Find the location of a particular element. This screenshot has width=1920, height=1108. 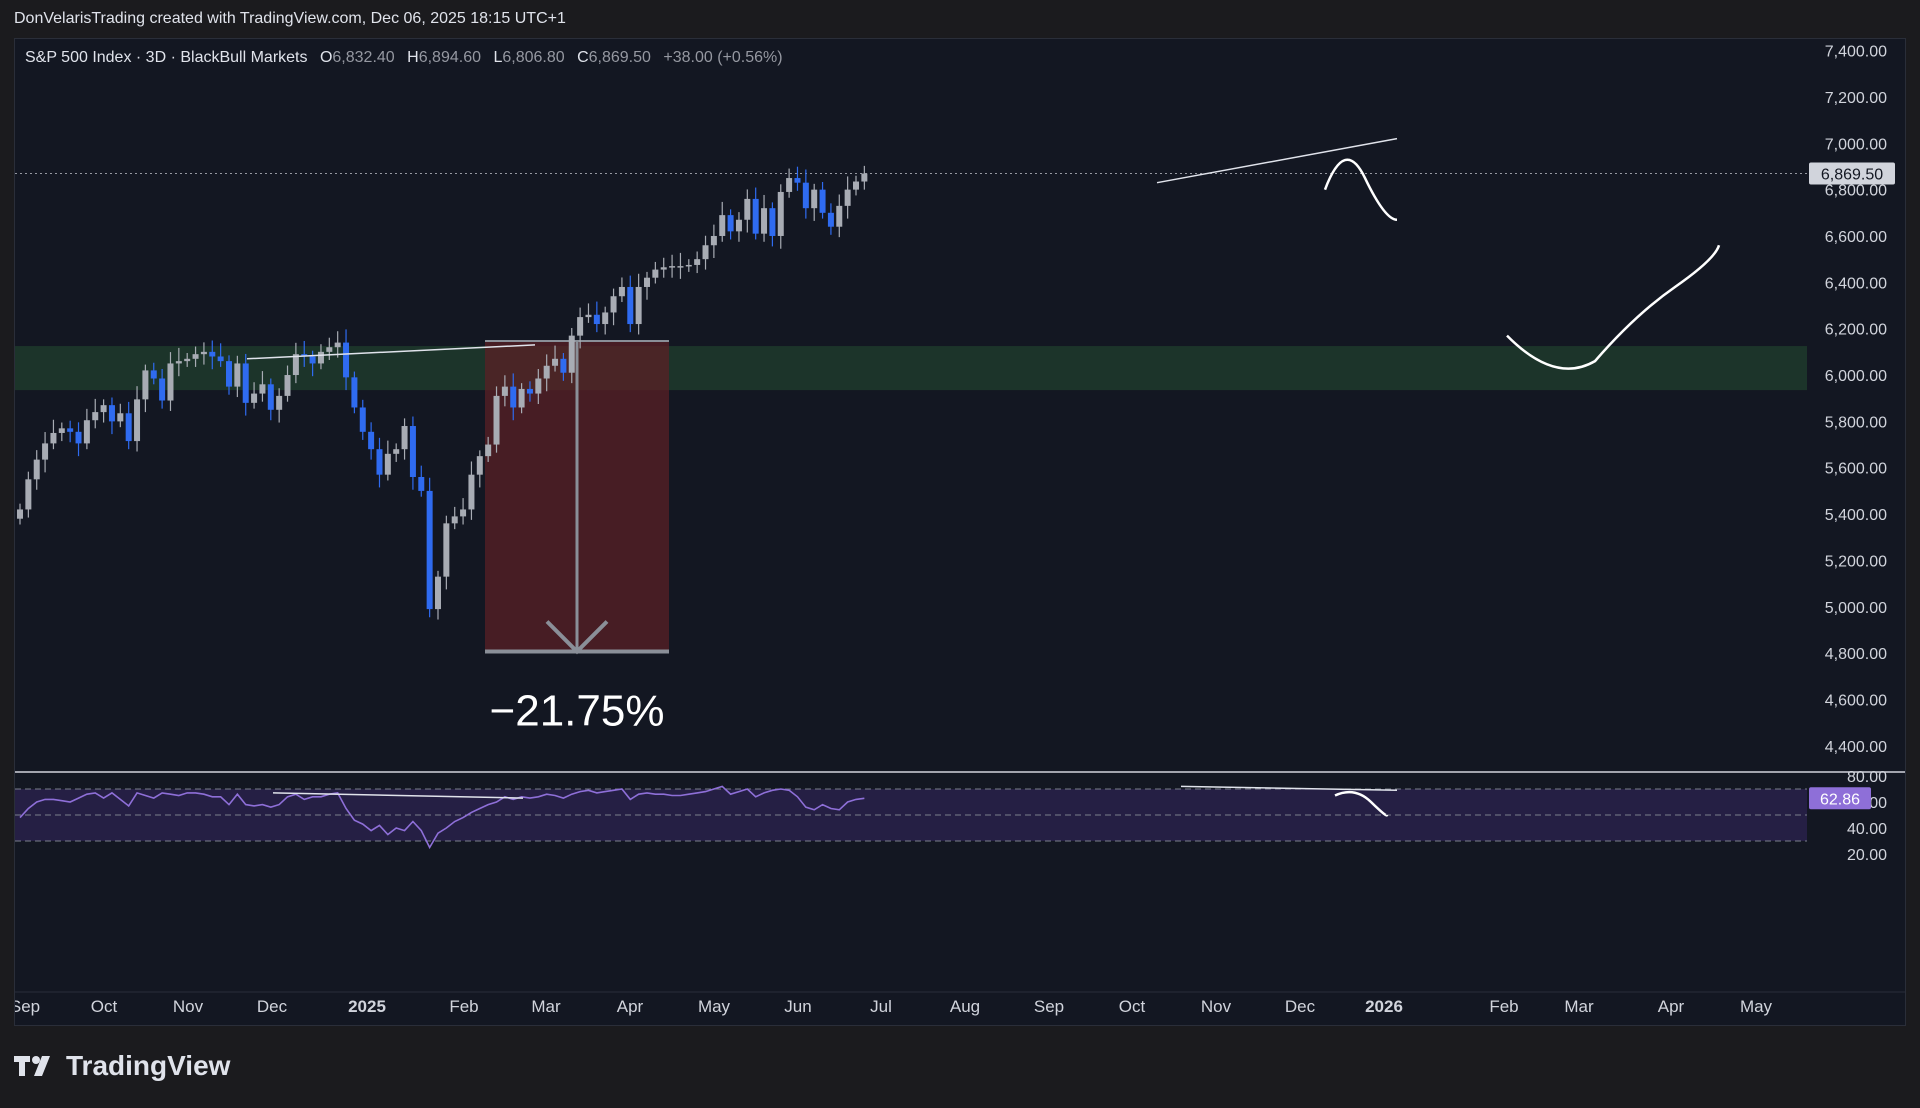

rsi-value-label: 62.86 is located at coordinates (1840, 799).